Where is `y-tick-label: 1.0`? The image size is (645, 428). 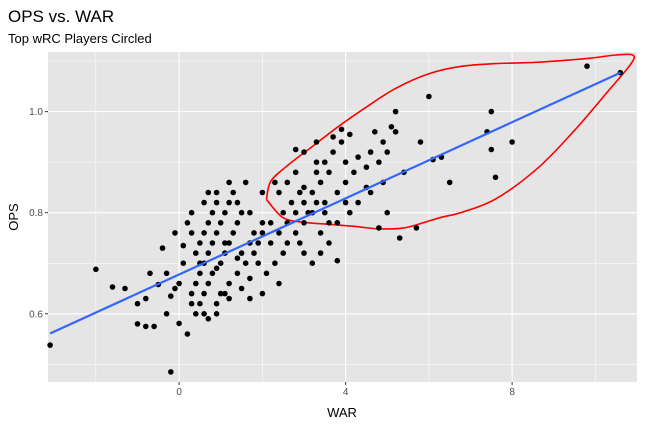
y-tick-label: 1.0 is located at coordinates (36, 112).